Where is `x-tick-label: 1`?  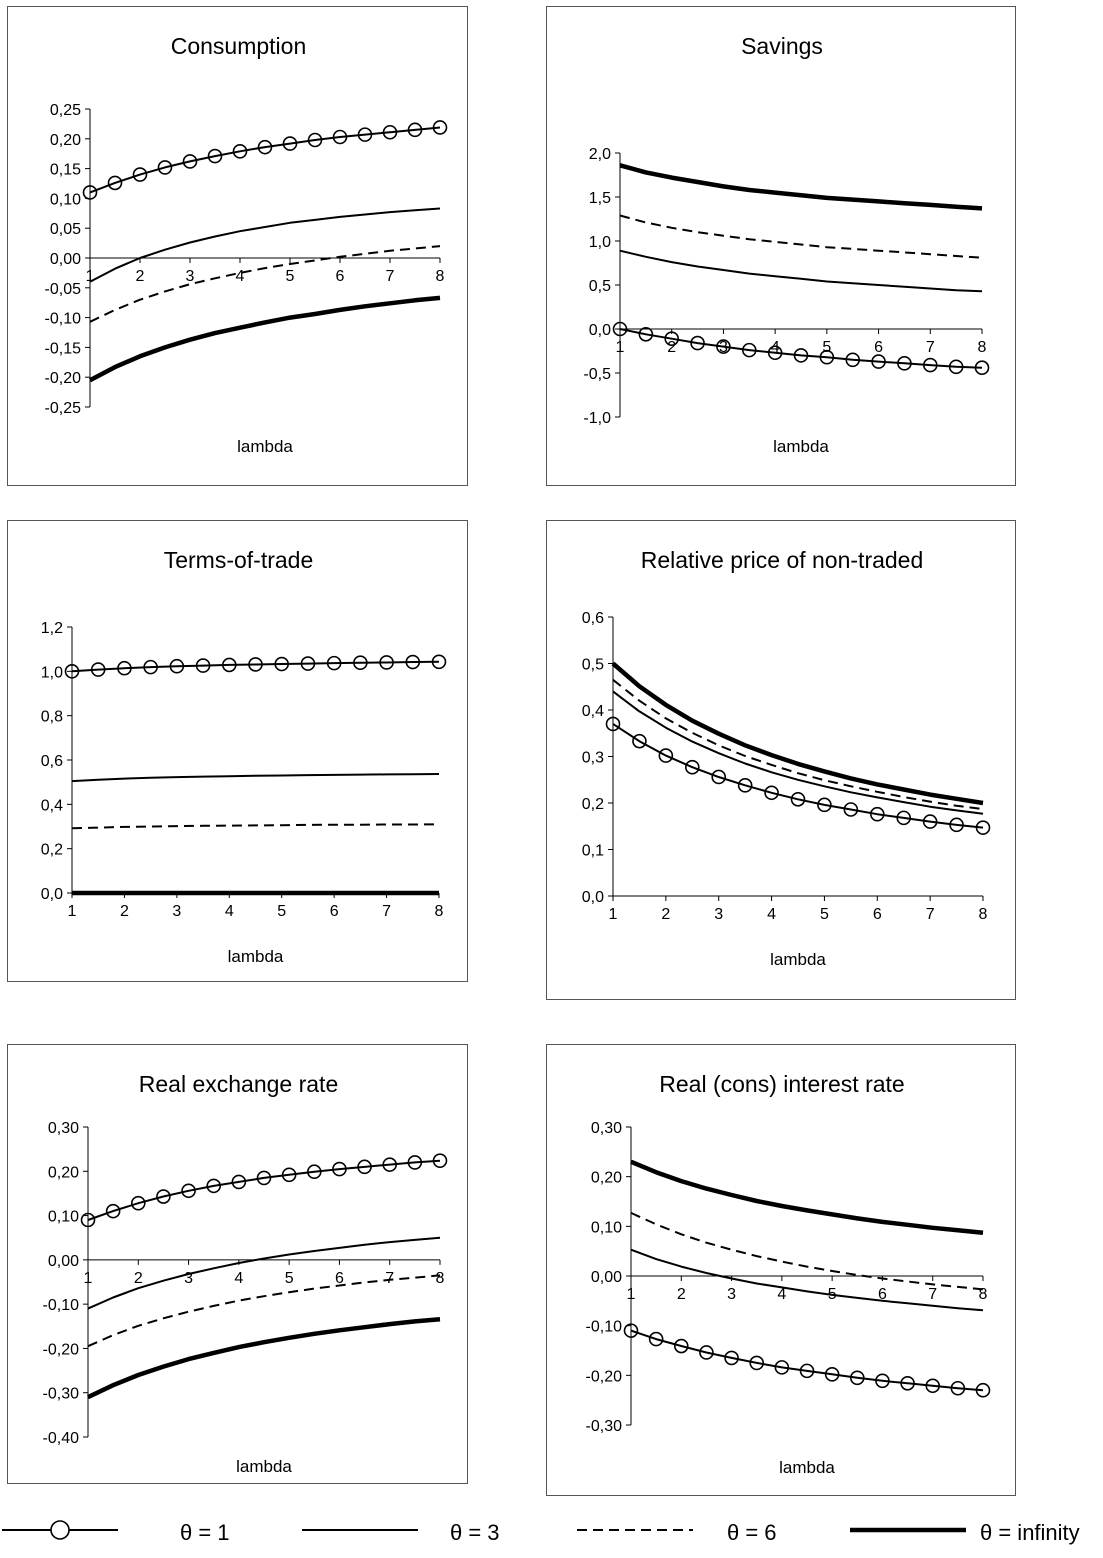 x-tick-label: 1 is located at coordinates (613, 914).